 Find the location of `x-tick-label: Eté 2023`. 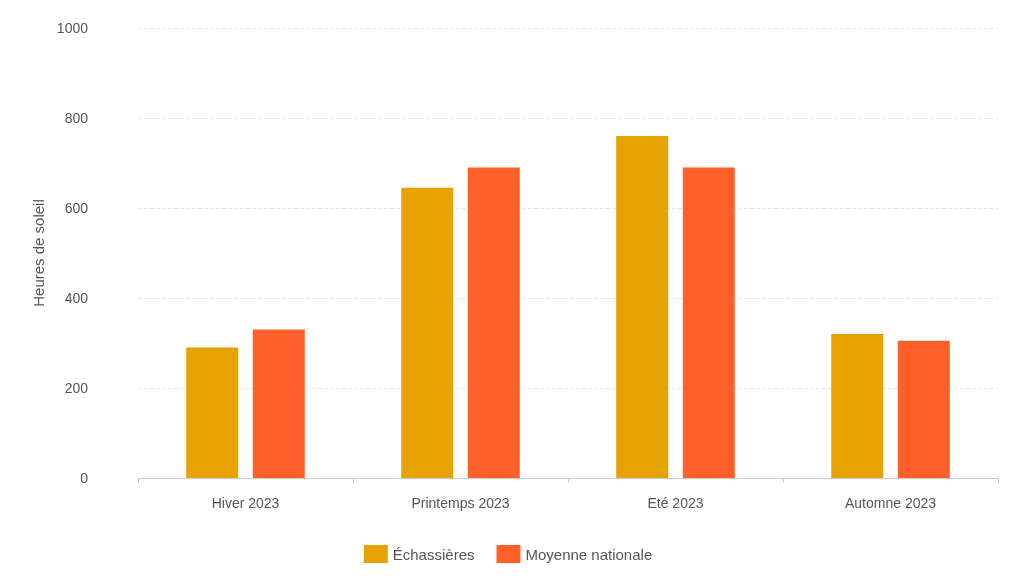

x-tick-label: Eté 2023 is located at coordinates (675, 503).